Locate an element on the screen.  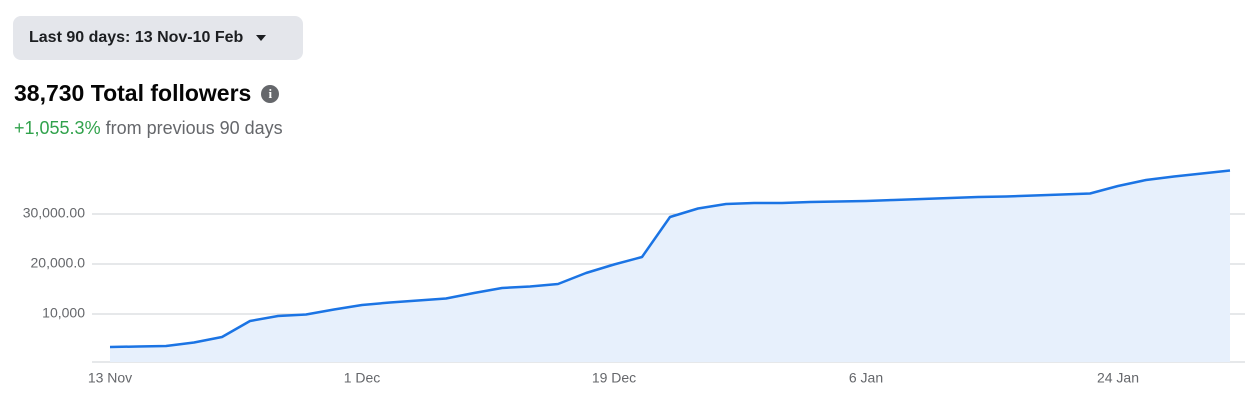
title-row: 38,730 Total followers i is located at coordinates (147, 93).